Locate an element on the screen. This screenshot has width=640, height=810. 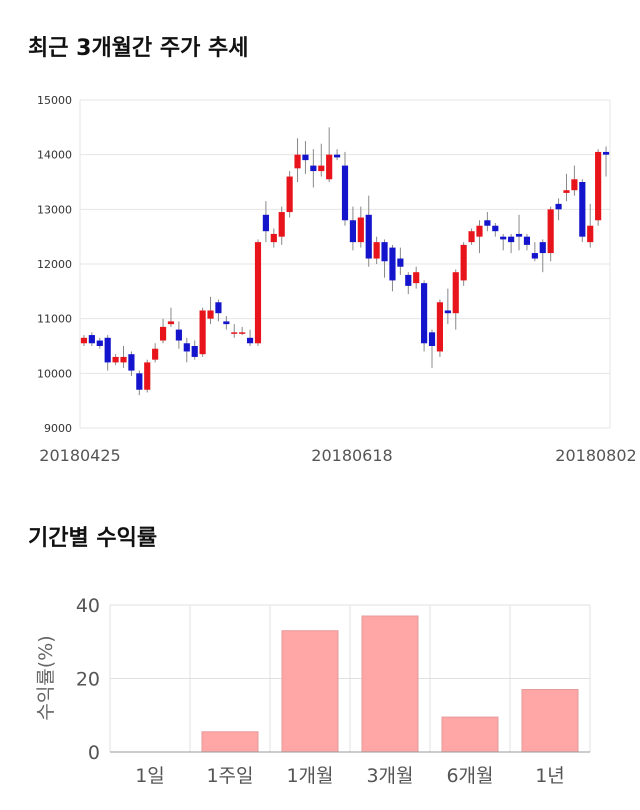
price-trend-heading: 최근 3개월간 주가 추세 is located at coordinates (138, 48).